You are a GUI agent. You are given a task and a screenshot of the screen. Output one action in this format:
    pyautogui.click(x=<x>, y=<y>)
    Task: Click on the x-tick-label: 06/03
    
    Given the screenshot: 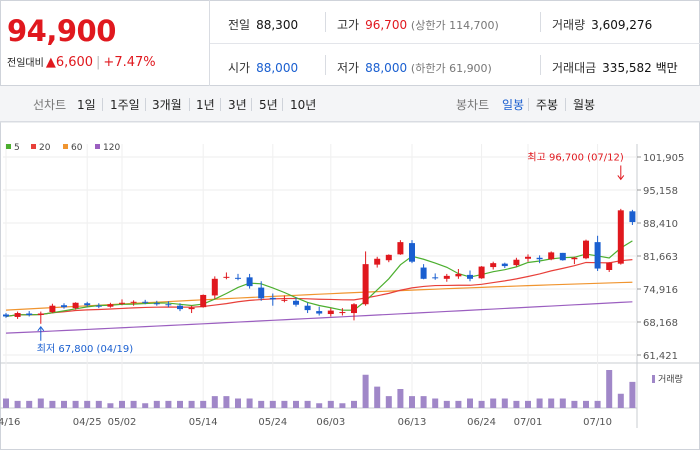 What is the action you would take?
    pyautogui.click(x=330, y=422)
    